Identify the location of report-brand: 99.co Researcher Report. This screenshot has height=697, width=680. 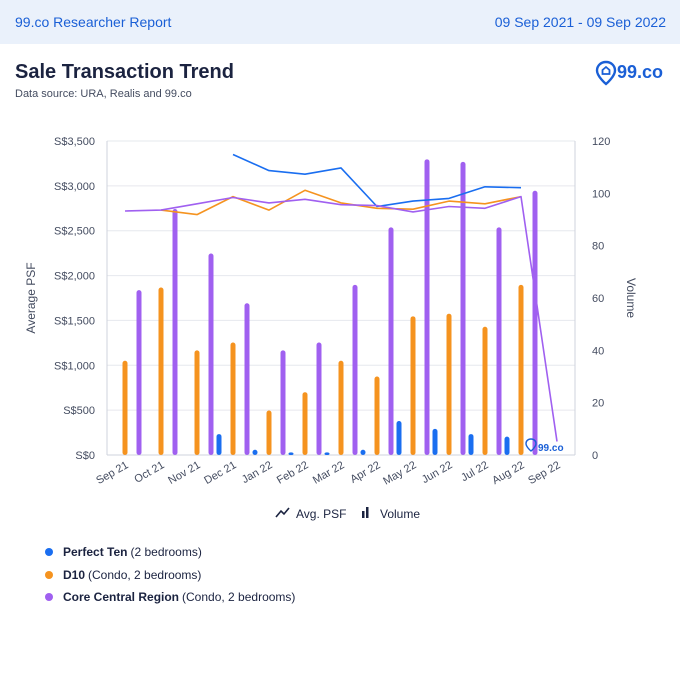
(93, 22).